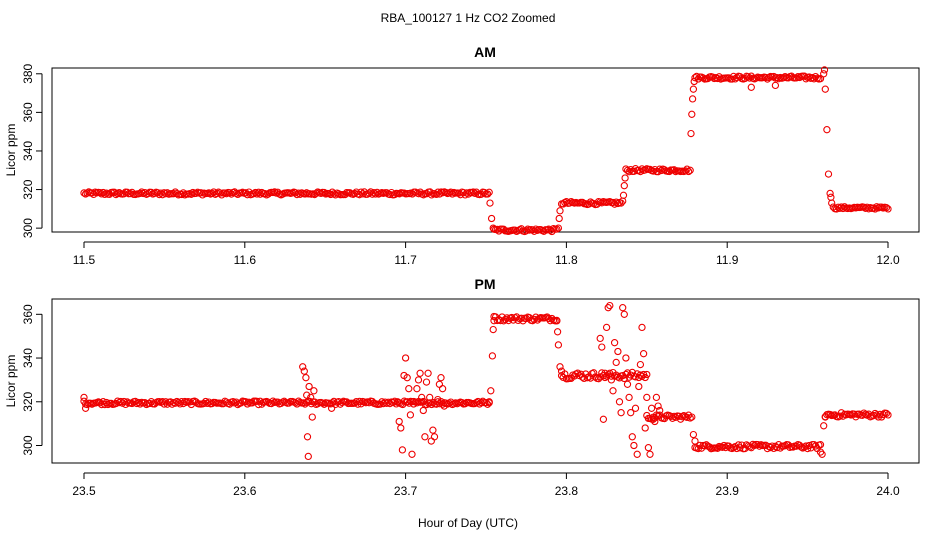 Image resolution: width=936 pixels, height=540 pixels. Describe the element at coordinates (84, 260) in the screenshot. I see `x-tick-label: 11.5` at that location.